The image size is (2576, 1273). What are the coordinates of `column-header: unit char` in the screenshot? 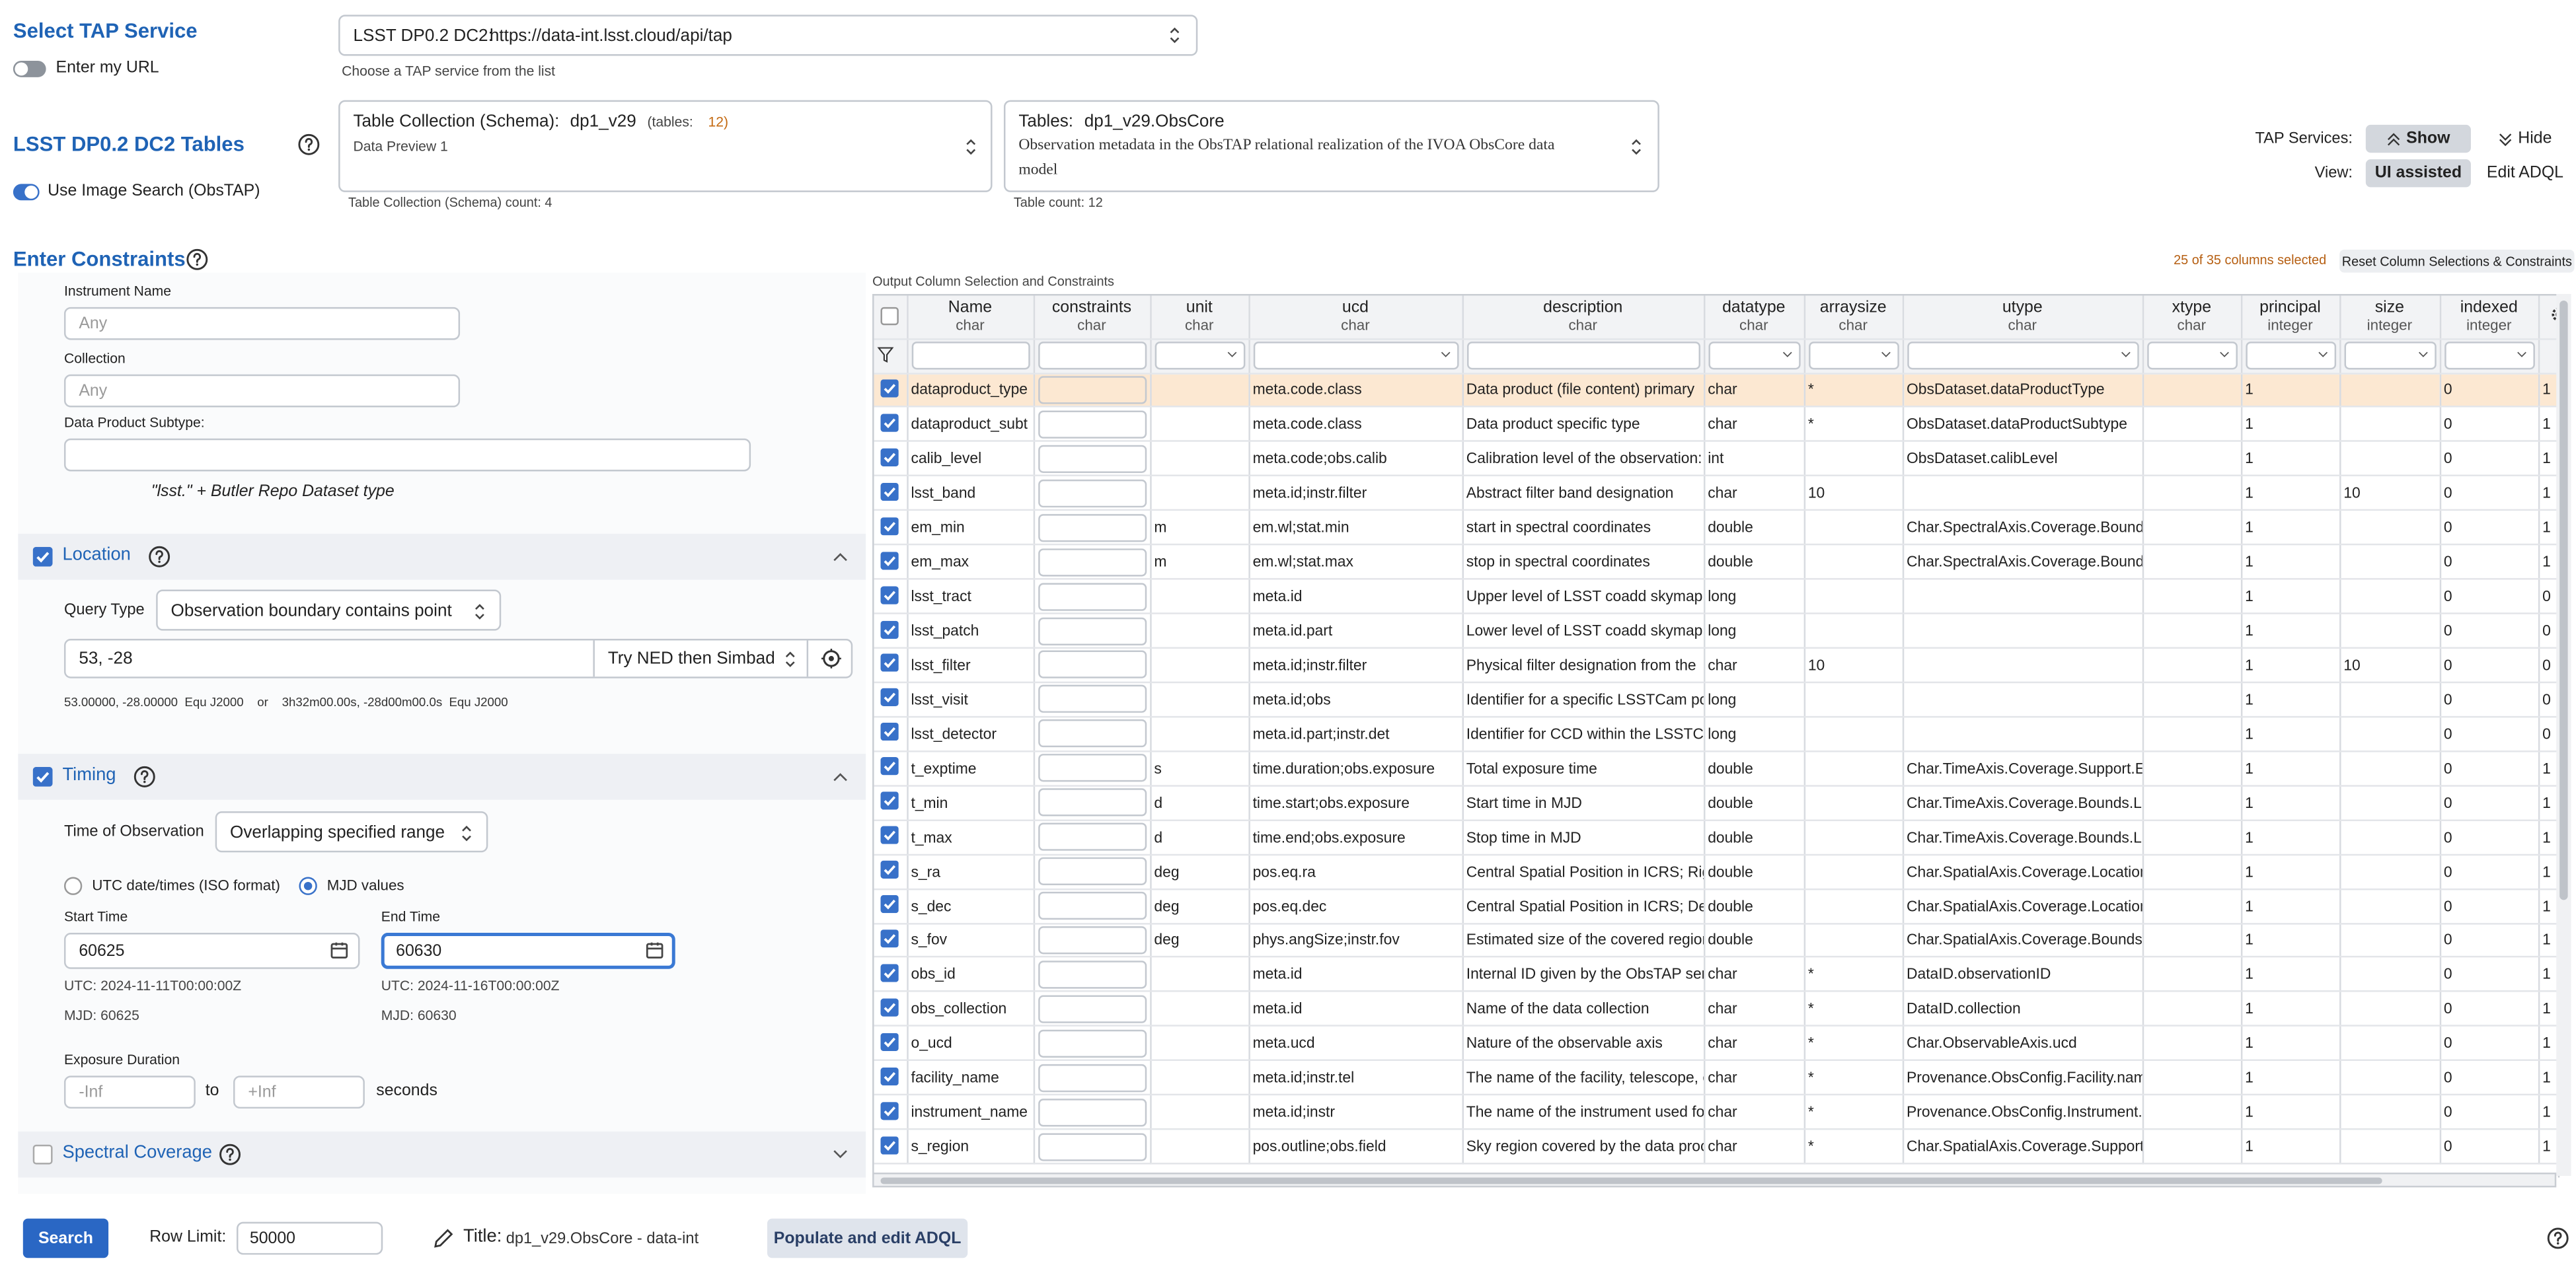 It's located at (1200, 317).